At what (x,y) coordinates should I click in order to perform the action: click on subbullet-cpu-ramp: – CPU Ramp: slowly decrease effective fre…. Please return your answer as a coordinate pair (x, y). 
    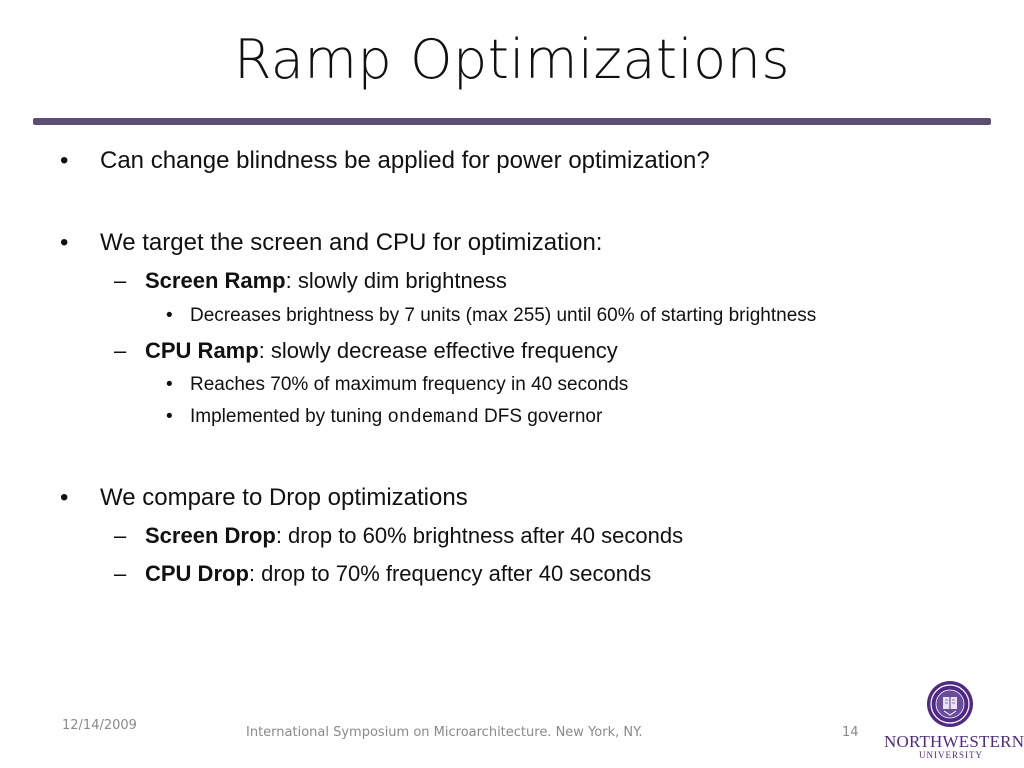
    Looking at the image, I should click on (366, 351).